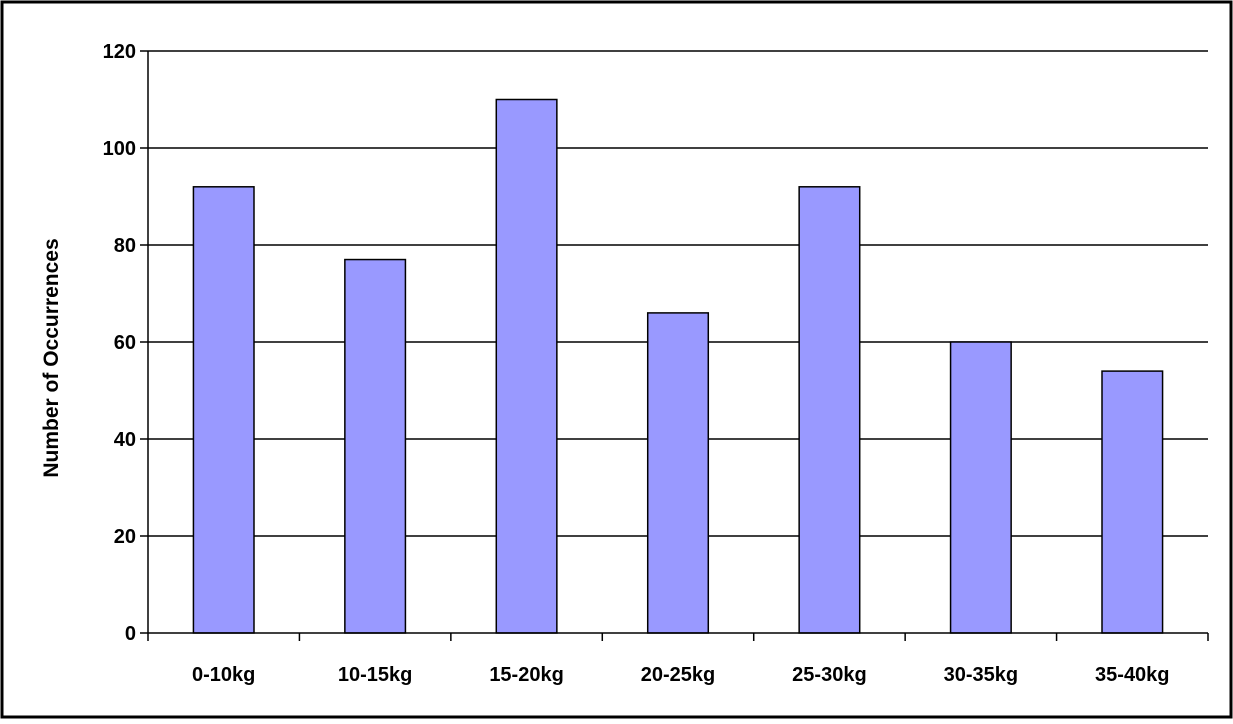  I want to click on y-tick-label: 60, so click(125, 343).